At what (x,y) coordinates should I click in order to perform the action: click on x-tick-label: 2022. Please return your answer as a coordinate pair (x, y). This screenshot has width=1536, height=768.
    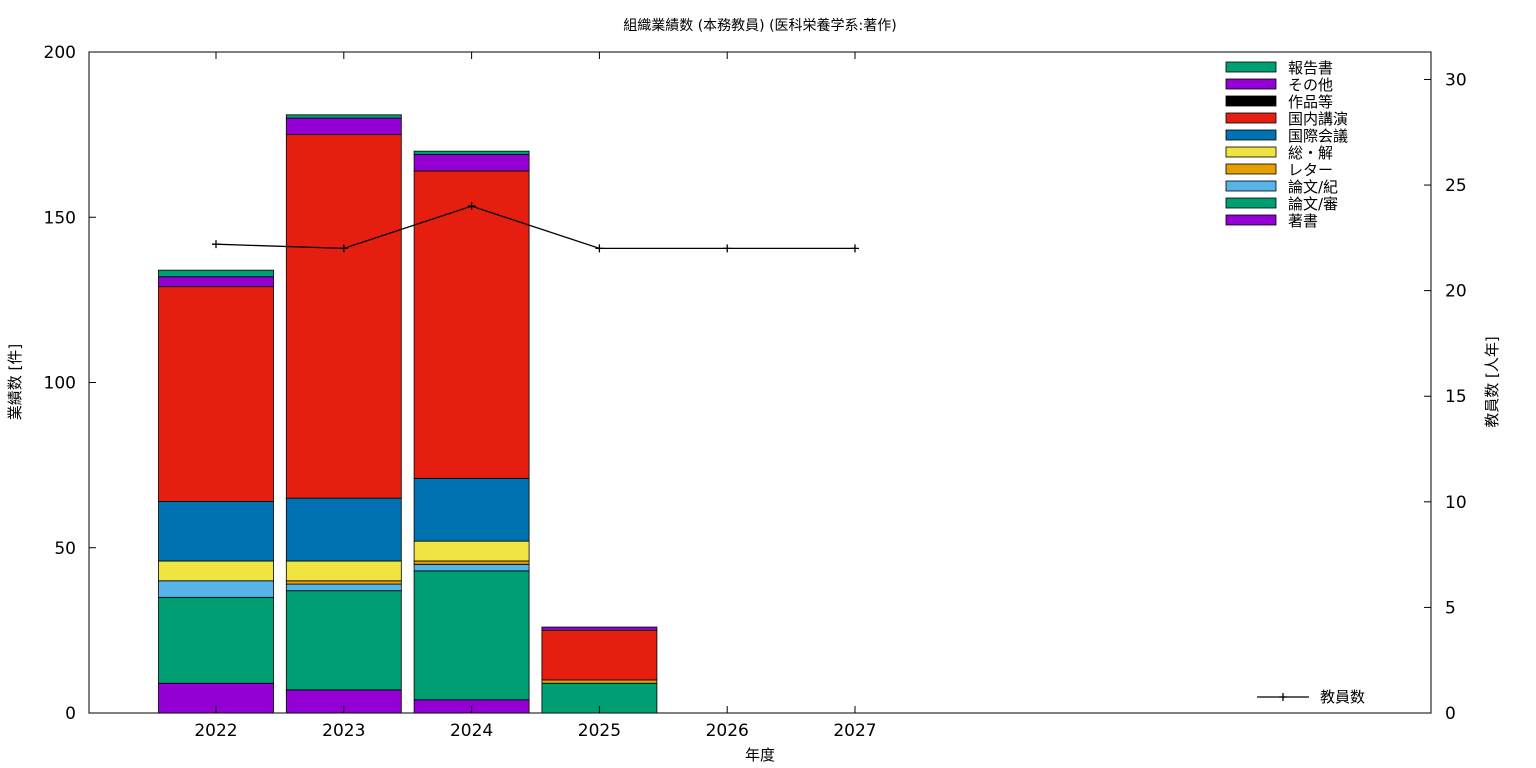
    Looking at the image, I should click on (215, 731).